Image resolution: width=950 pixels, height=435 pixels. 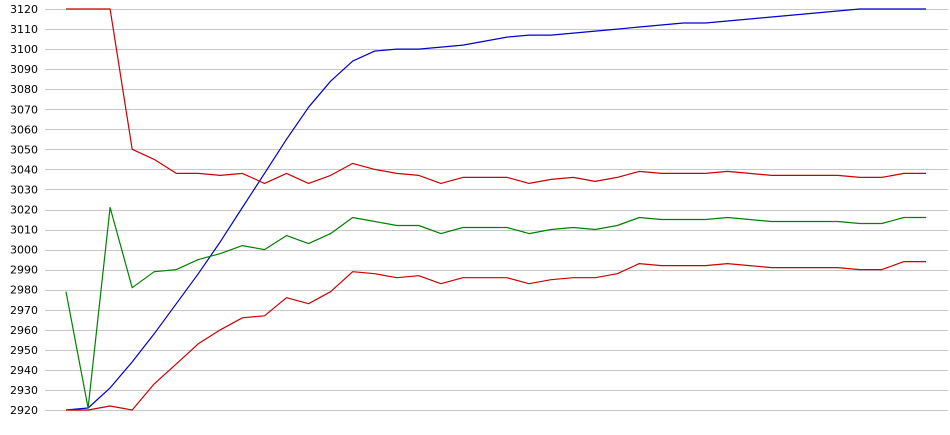 What do you see at coordinates (24, 109) in the screenshot?
I see `y-tick-label-3070: 3070` at bounding box center [24, 109].